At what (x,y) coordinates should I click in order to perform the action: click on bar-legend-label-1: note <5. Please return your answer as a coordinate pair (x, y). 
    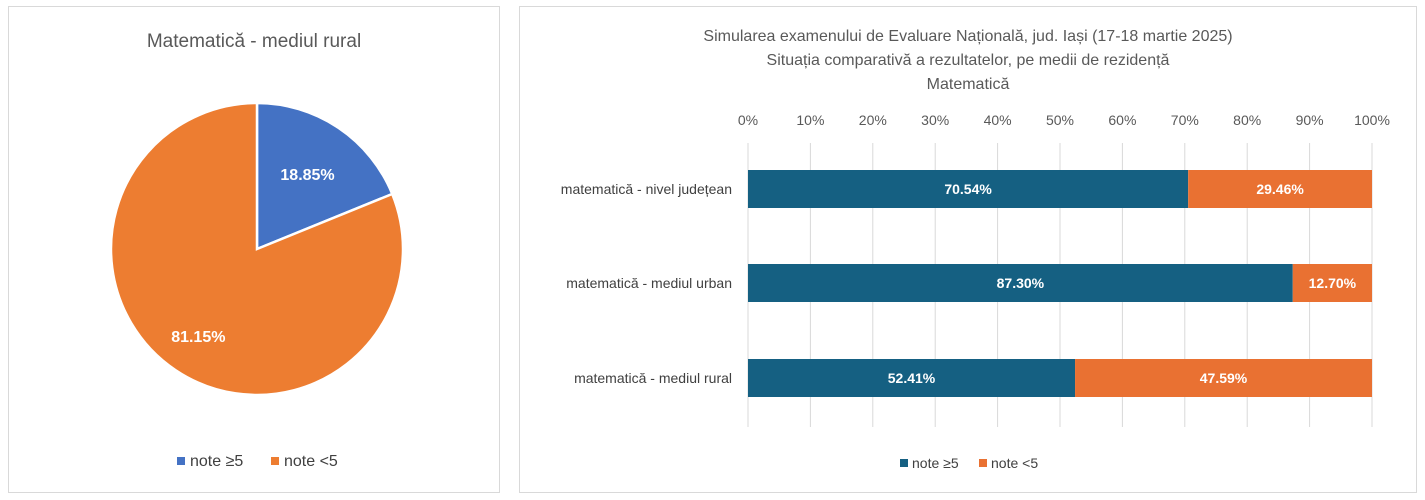
    Looking at the image, I should click on (1014, 463).